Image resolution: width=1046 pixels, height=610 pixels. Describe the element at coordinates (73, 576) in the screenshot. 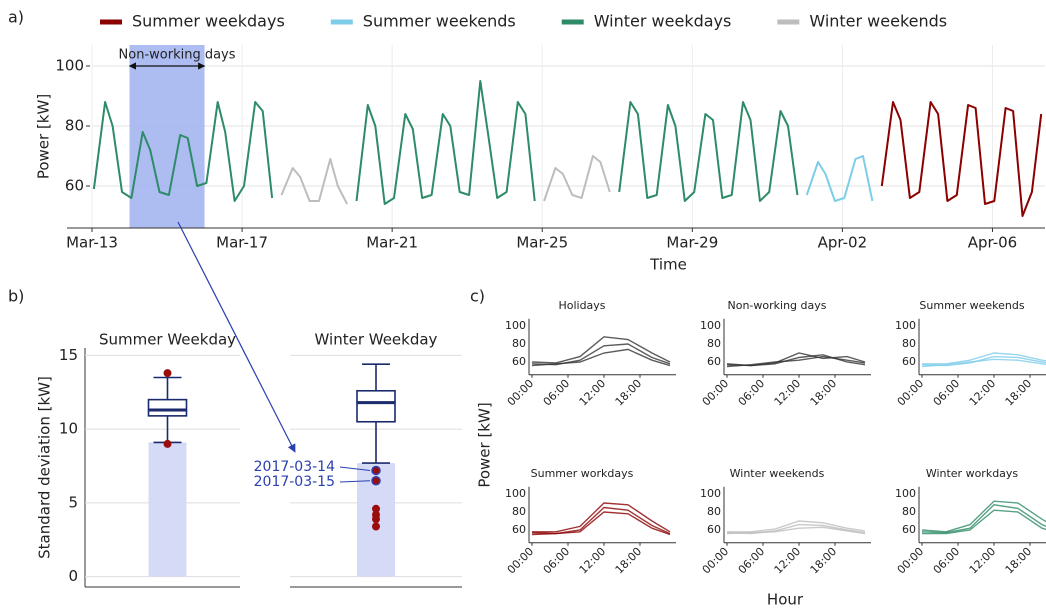

I see `y-tick-label: 0` at that location.